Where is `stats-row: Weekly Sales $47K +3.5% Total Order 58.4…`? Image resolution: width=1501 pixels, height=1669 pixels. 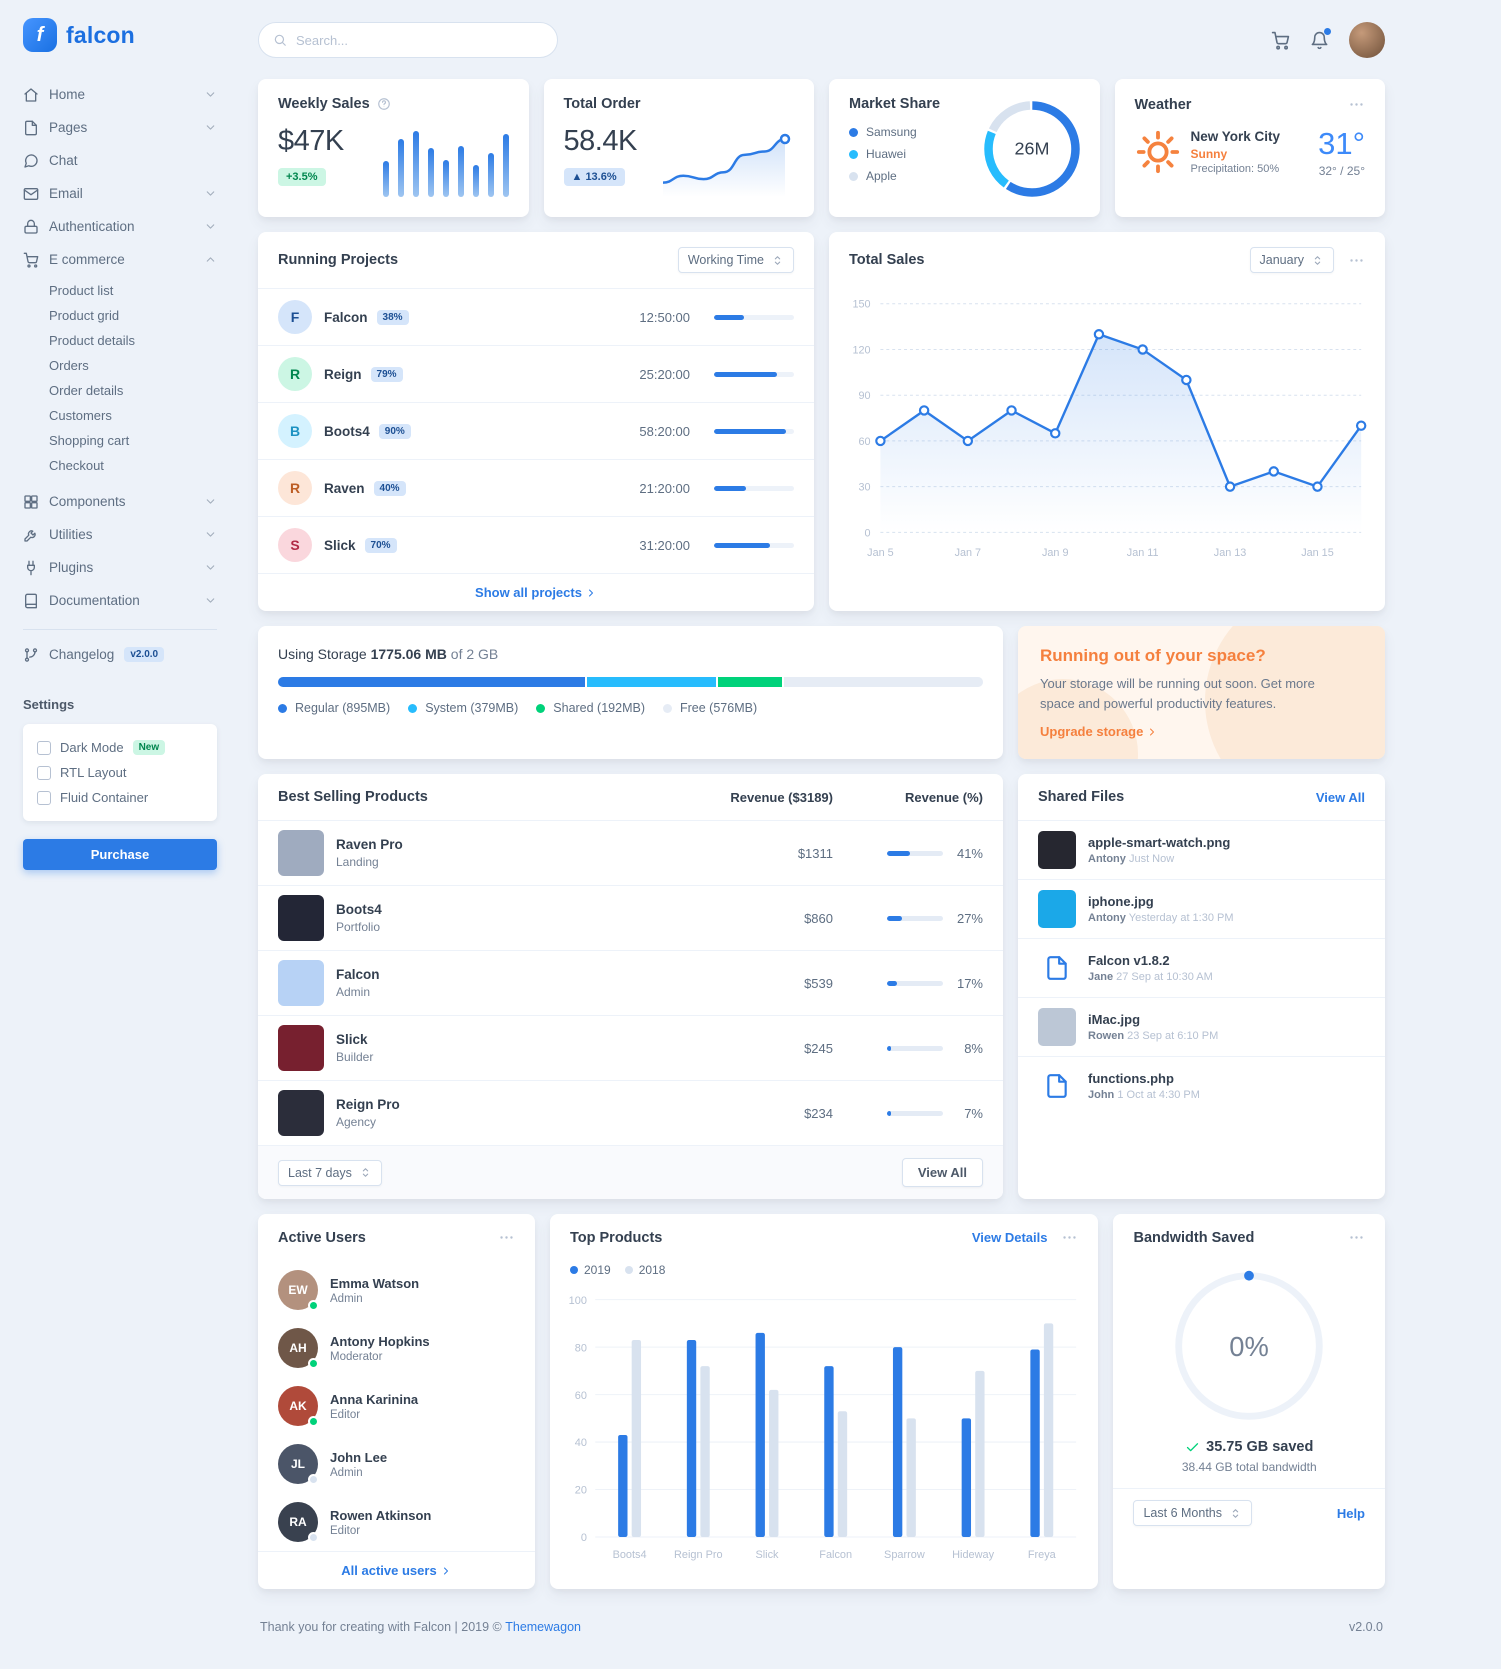 stats-row: Weekly Sales $47K +3.5% Total Order 58.4… is located at coordinates (821, 148).